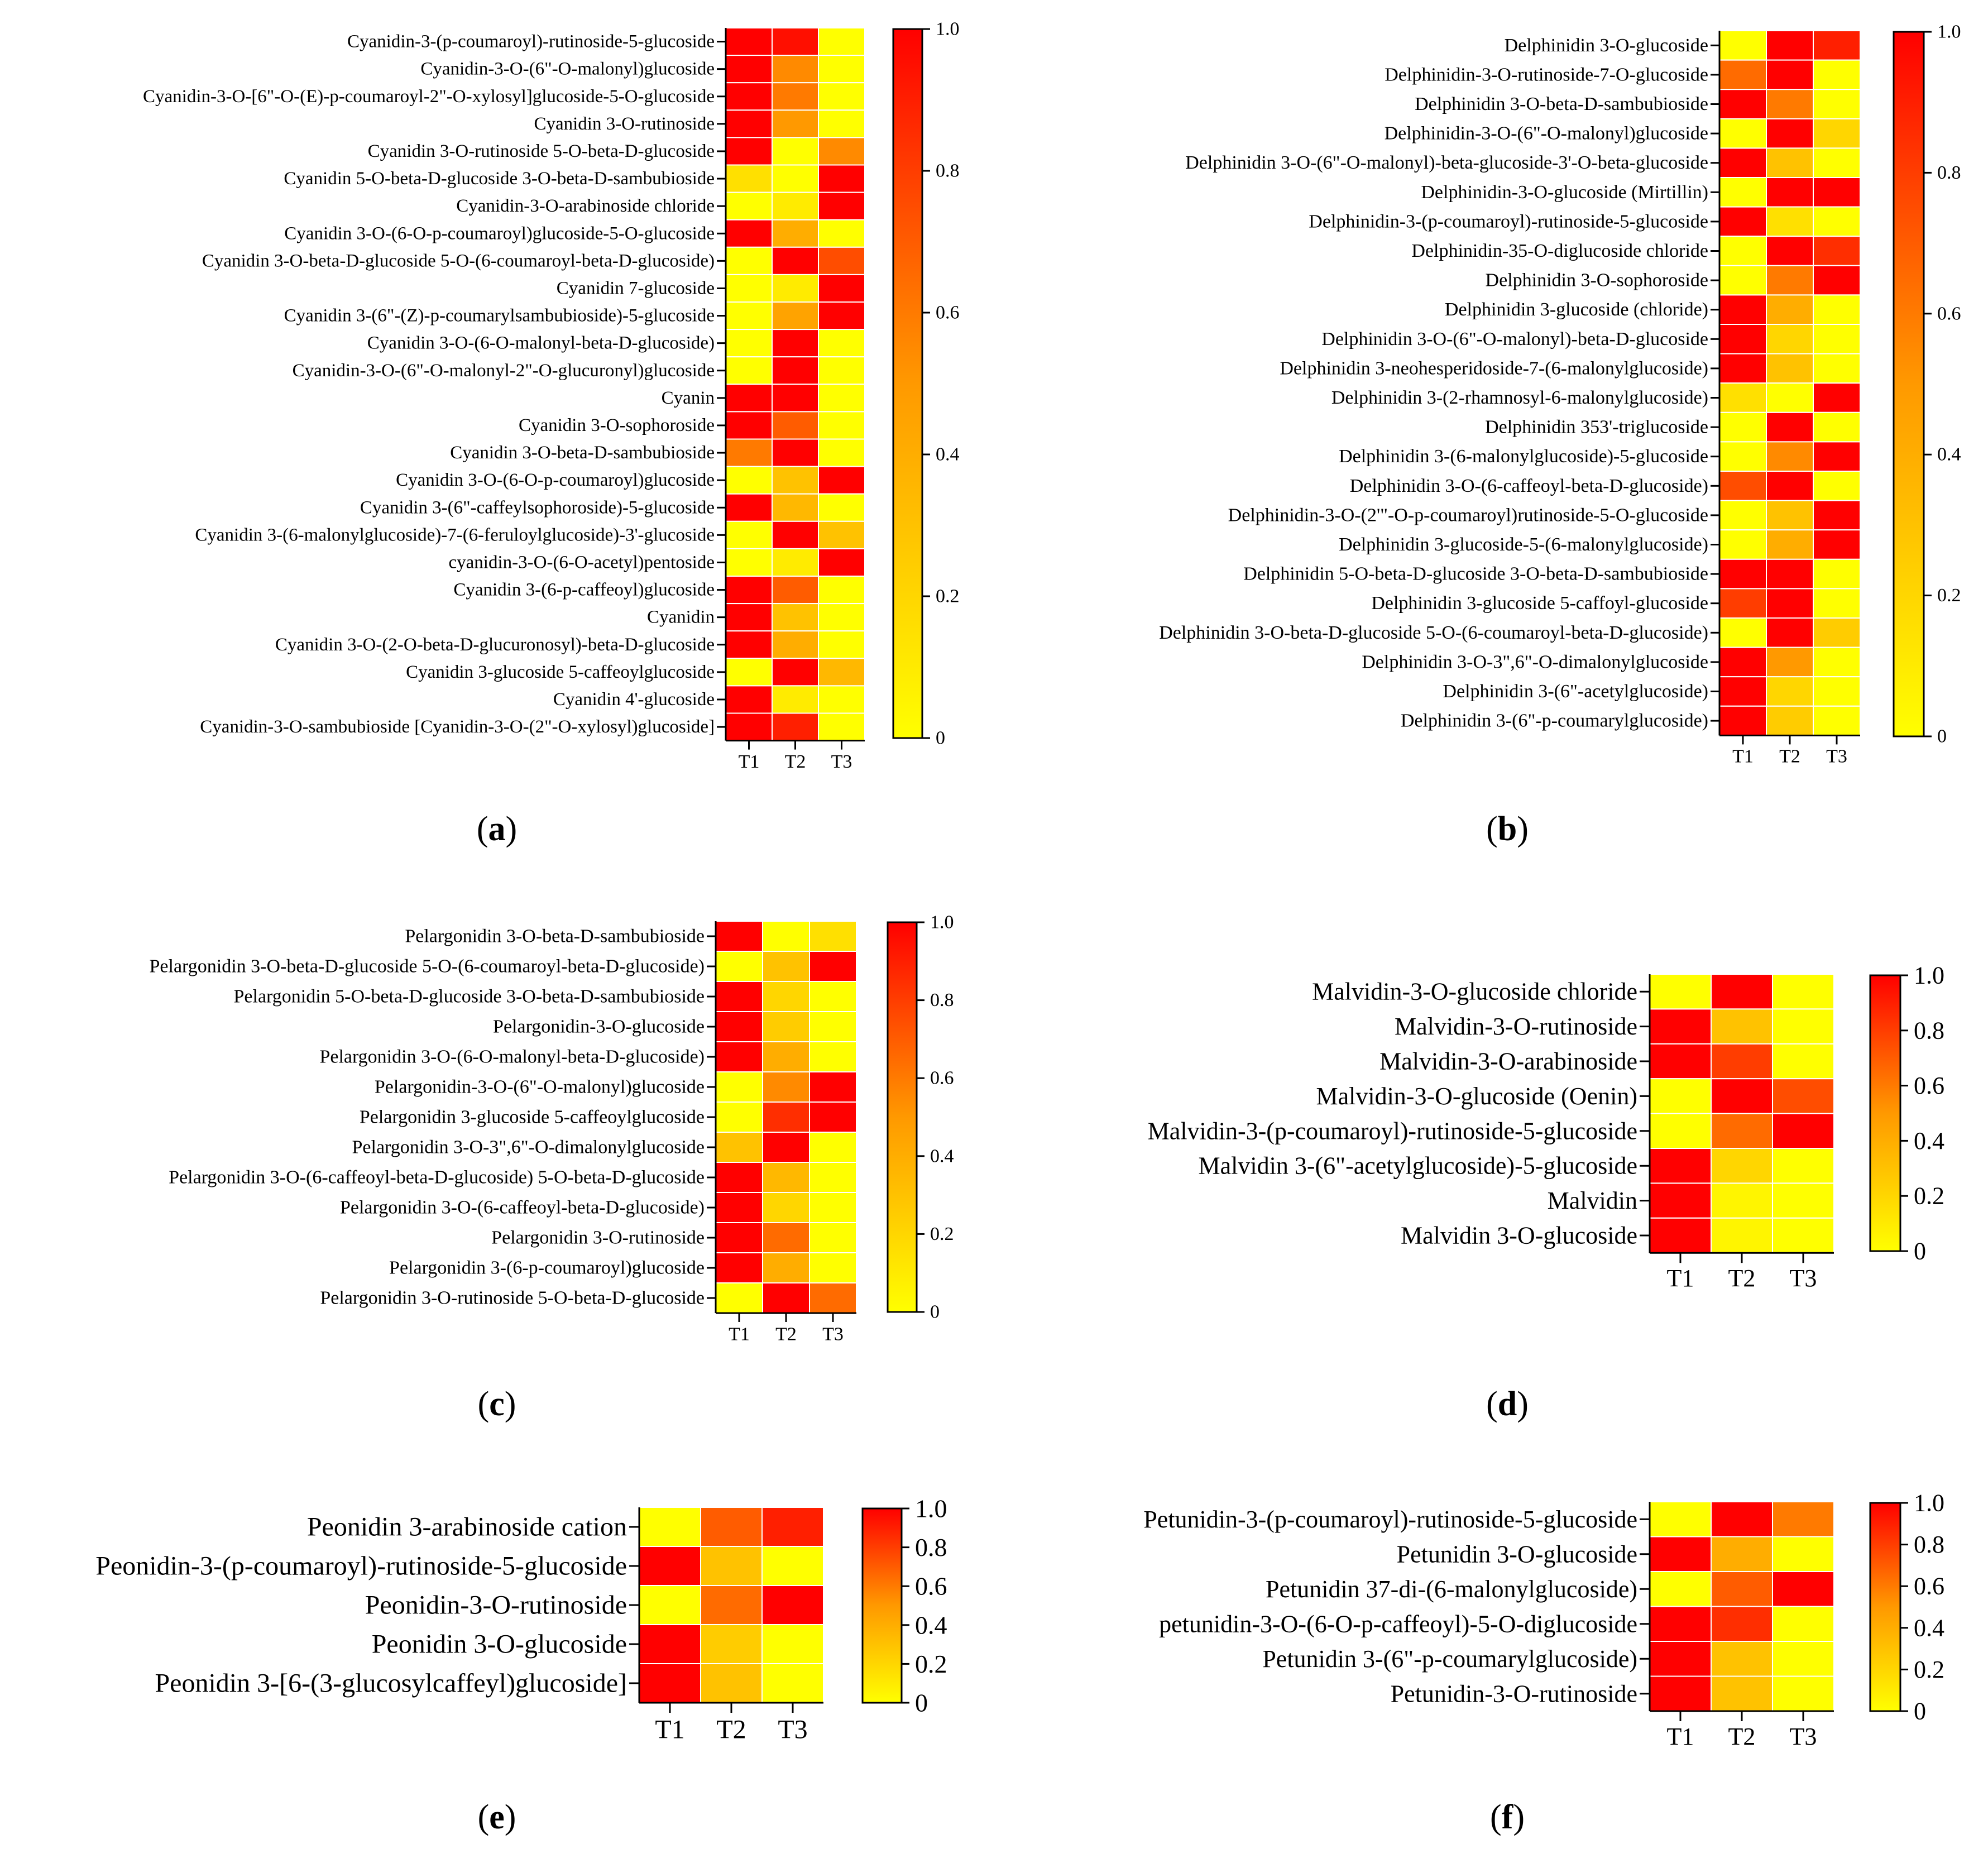 The image size is (1988, 1868). I want to click on colorbar-tick-label: 0.2, so click(948, 596).